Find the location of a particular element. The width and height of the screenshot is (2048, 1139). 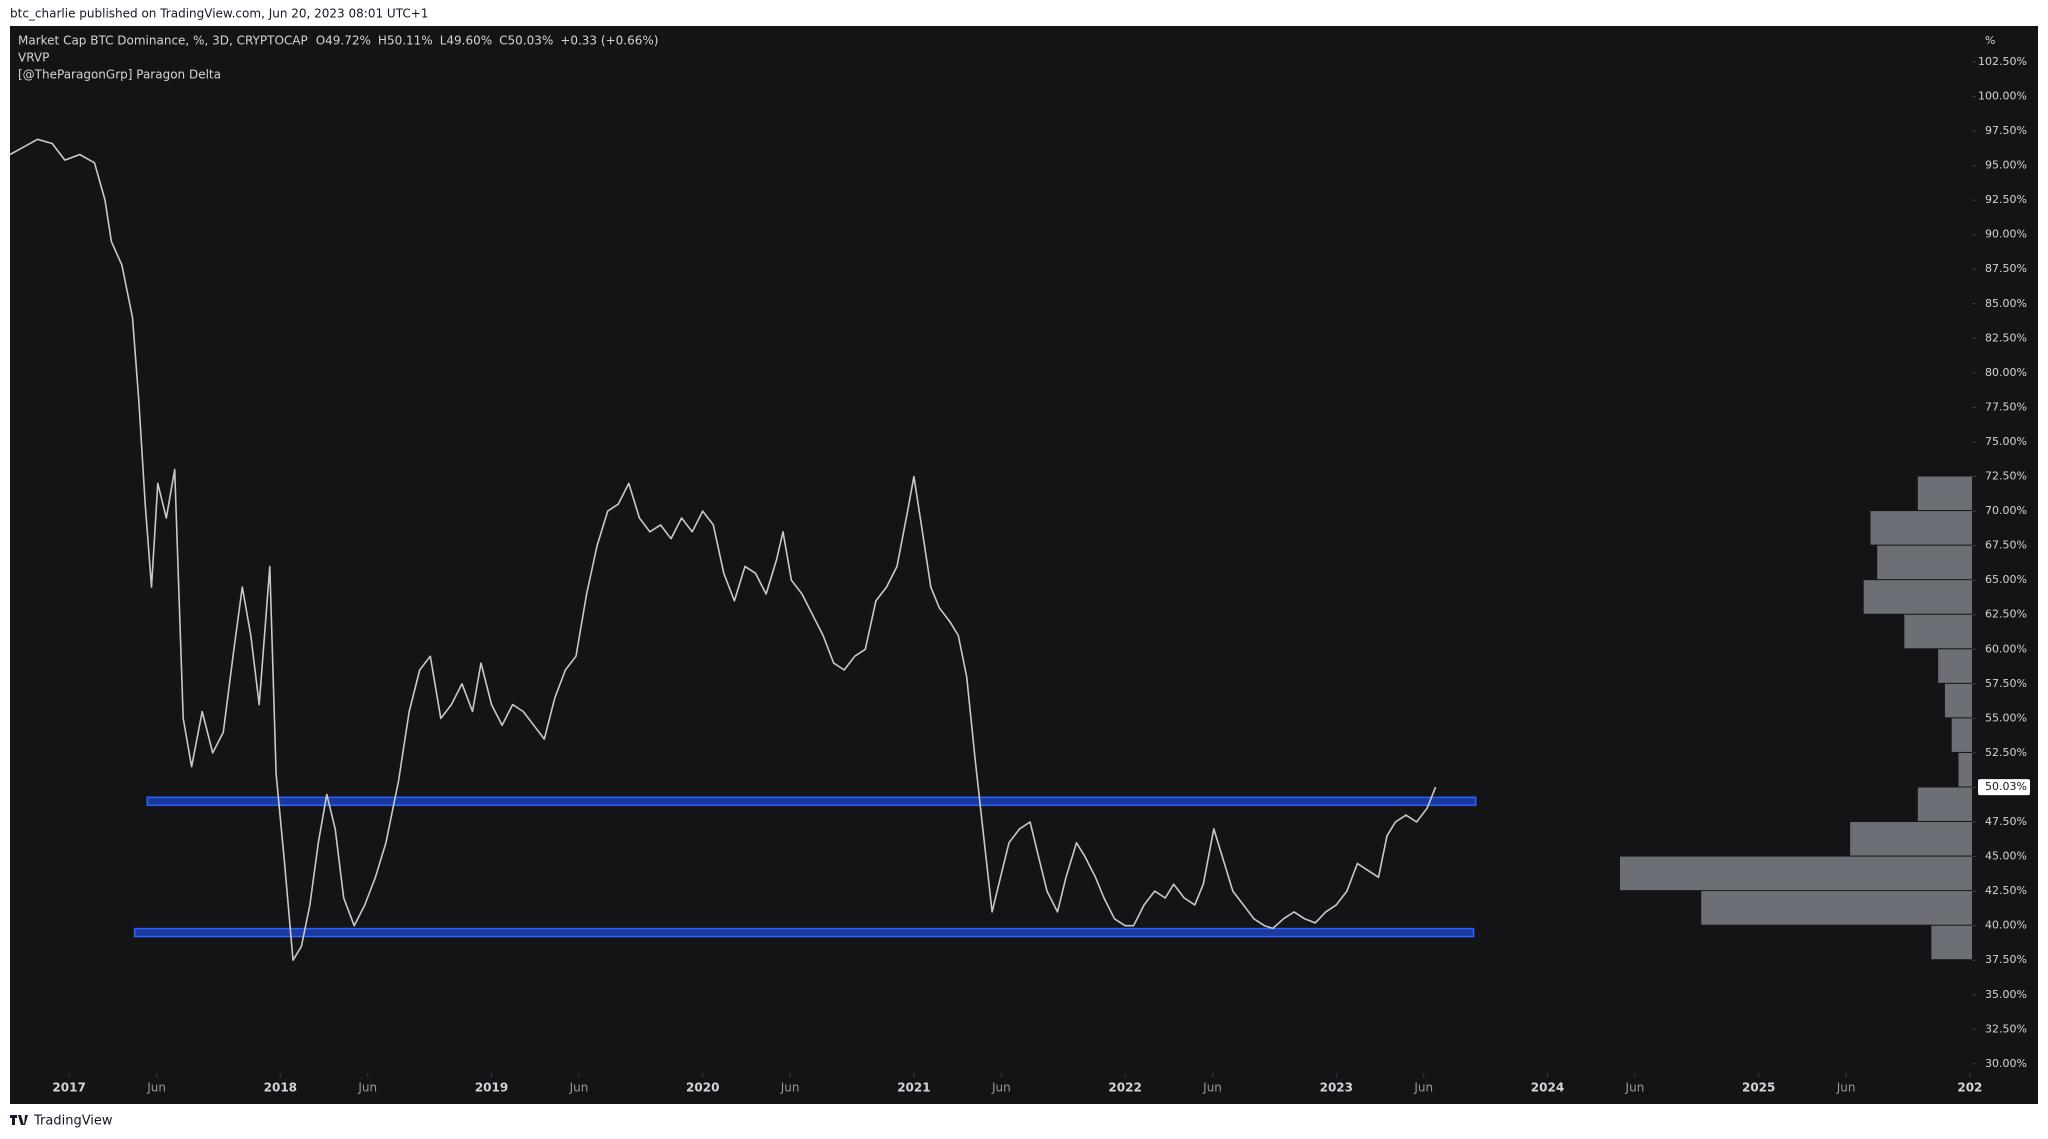

x-tick-label: 2018 is located at coordinates (280, 1088).